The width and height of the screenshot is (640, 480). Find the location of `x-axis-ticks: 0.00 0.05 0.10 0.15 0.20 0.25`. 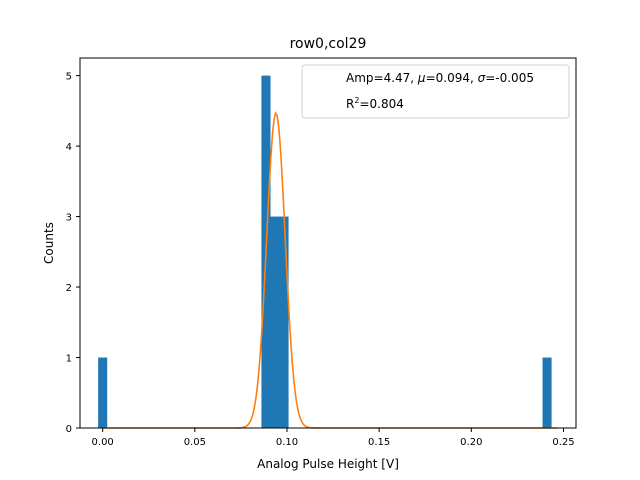

x-axis-ticks: 0.00 0.05 0.10 0.15 0.20 0.25 is located at coordinates (333, 438).